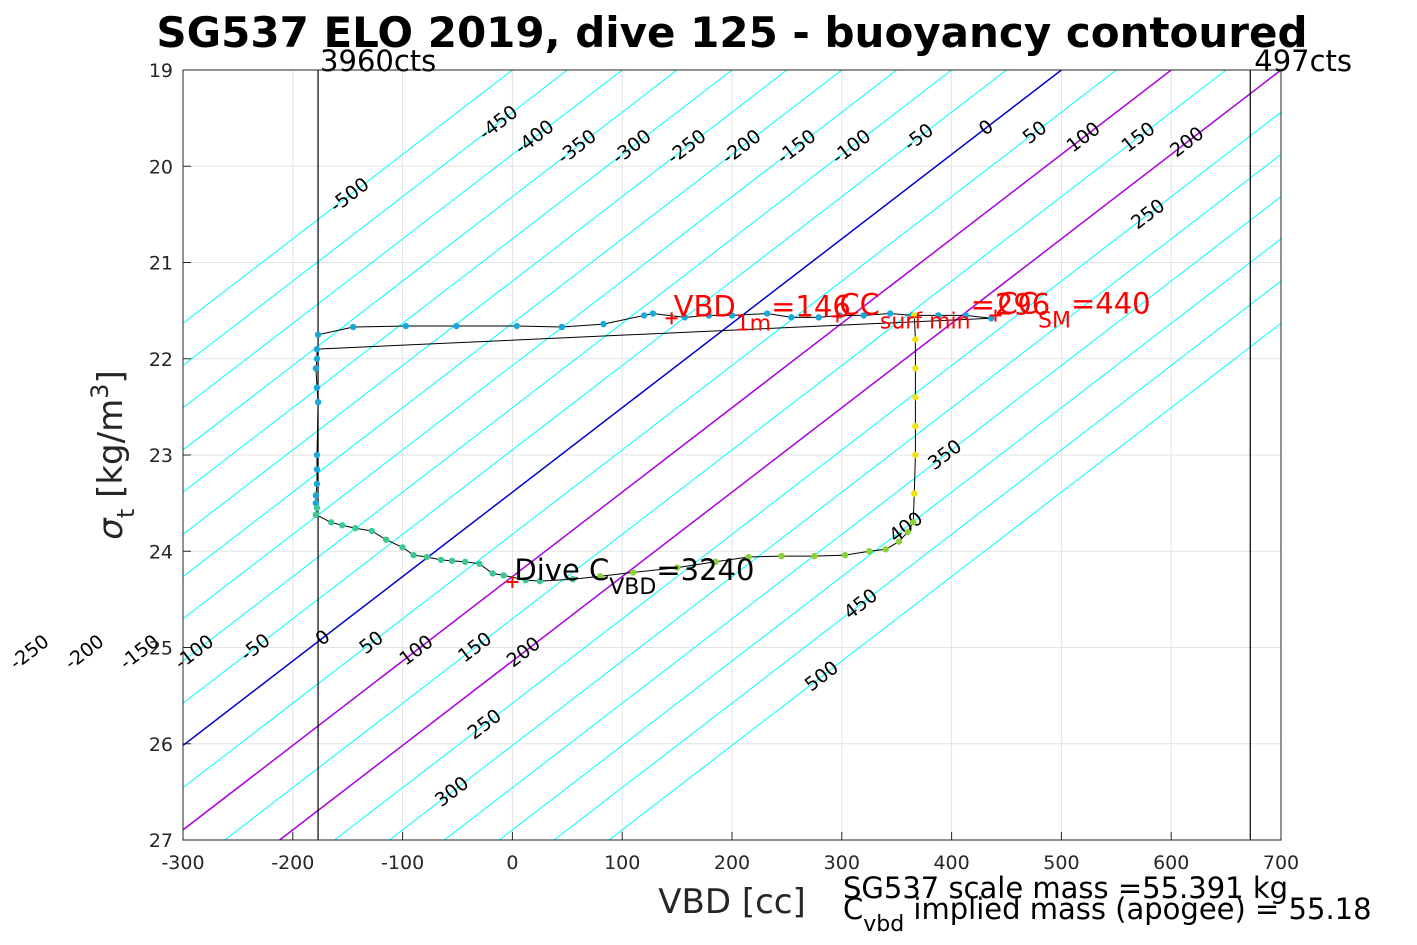  I want to click on x-tick-label: -200, so click(292, 863).